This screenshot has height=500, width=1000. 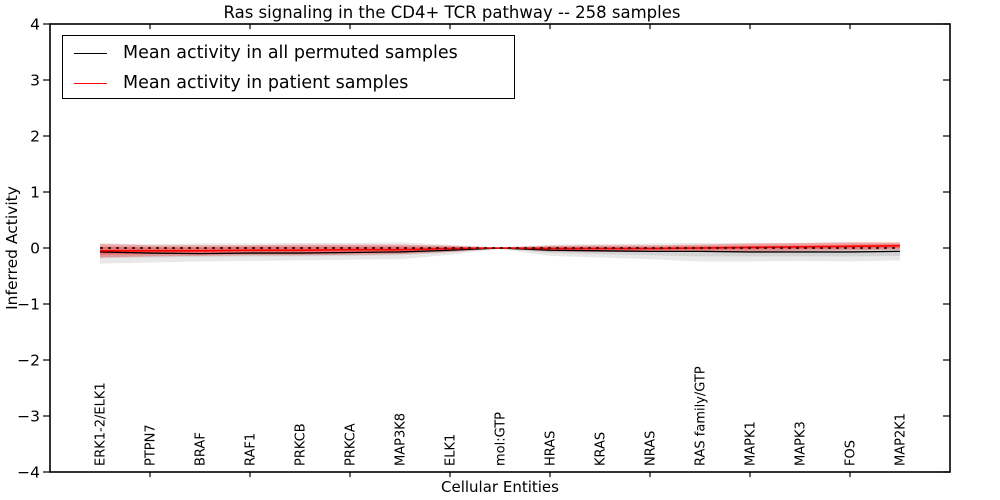 What do you see at coordinates (751, 443) in the screenshot?
I see `category-label: MAPK1` at bounding box center [751, 443].